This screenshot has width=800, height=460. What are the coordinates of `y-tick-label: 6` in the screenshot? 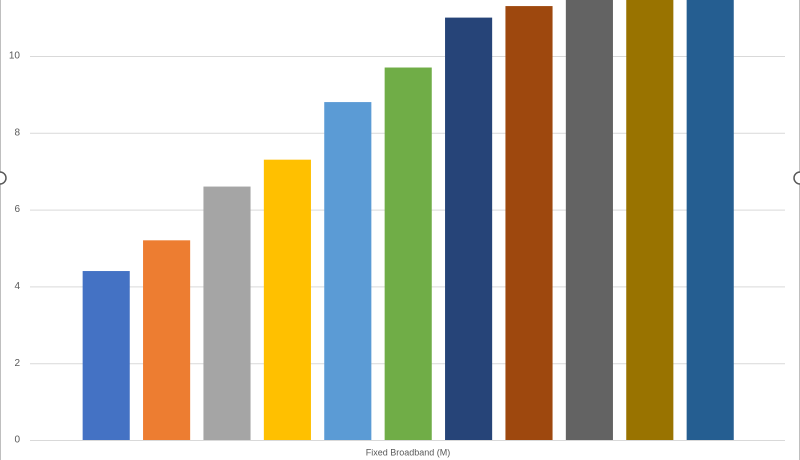 It's located at (17, 209).